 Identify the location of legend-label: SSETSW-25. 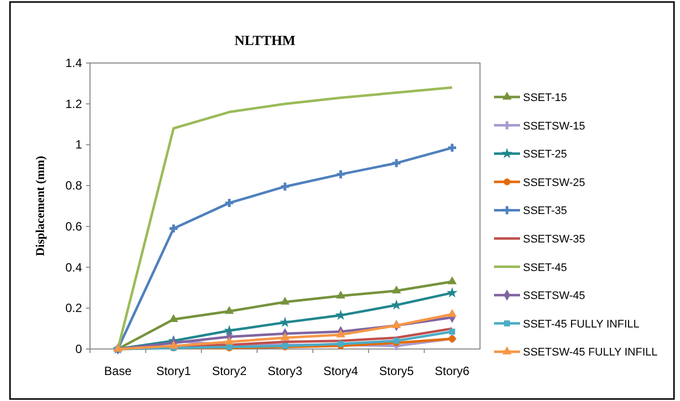
(554, 182).